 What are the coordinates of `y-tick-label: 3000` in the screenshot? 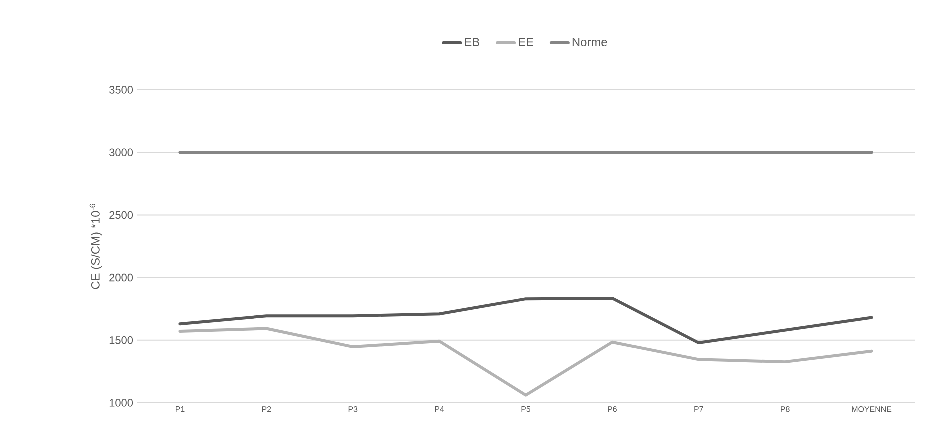 It's located at (122, 152).